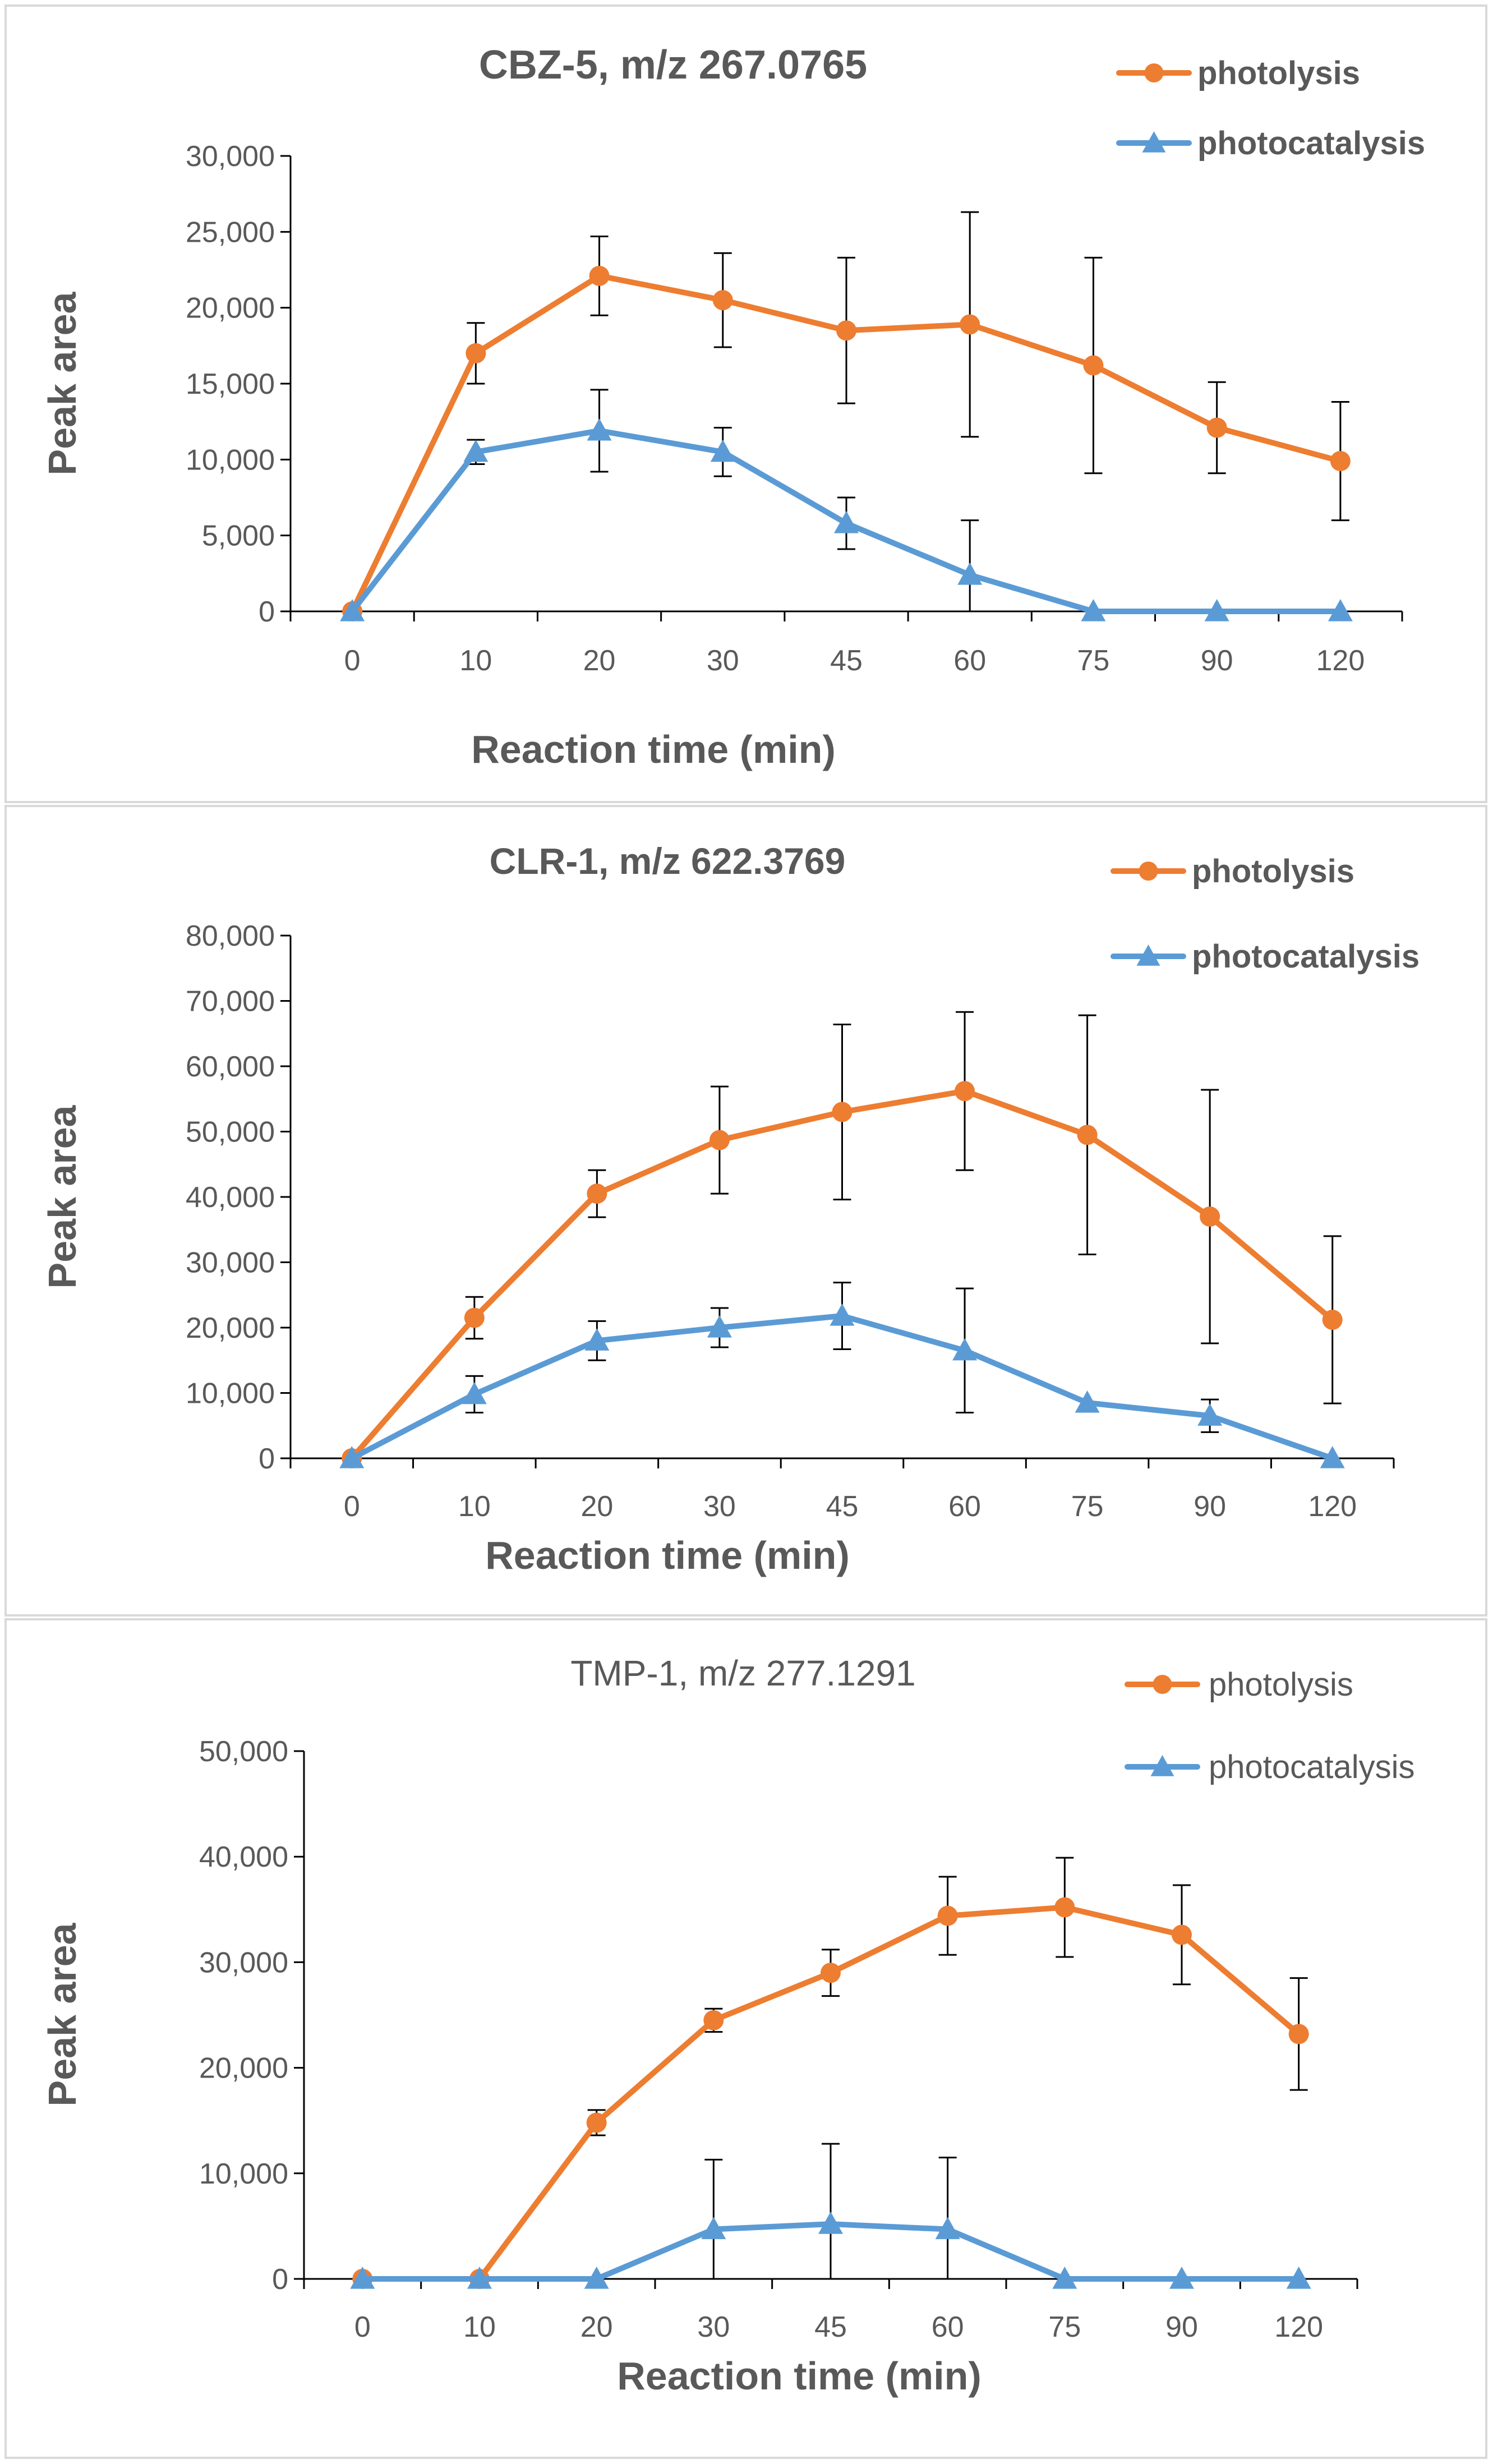 The width and height of the screenshot is (1493, 2464). Describe the element at coordinates (742, 1673) in the screenshot. I see `chart-title: TMP-1, m/z 277.1291` at that location.